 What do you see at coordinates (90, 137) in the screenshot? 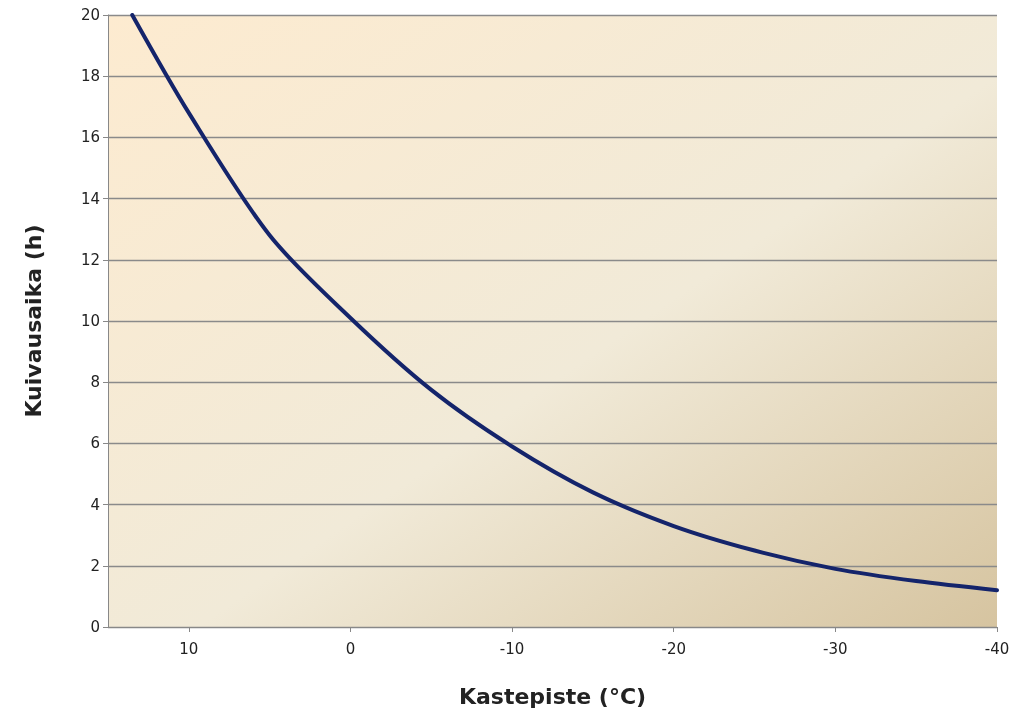
I see `y-tick-label: 16` at bounding box center [90, 137].